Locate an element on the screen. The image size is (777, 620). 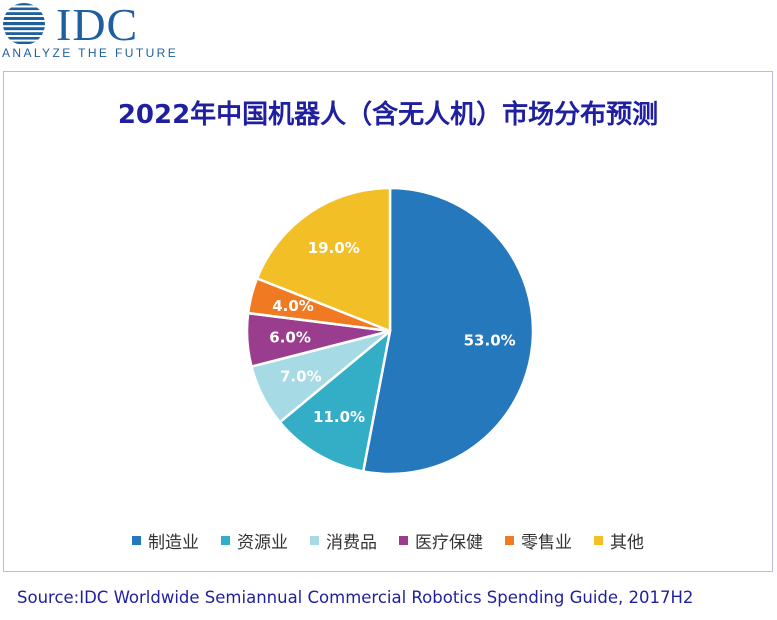
logo-tagline: ANALYZE THE FUTURE is located at coordinates (90, 53).